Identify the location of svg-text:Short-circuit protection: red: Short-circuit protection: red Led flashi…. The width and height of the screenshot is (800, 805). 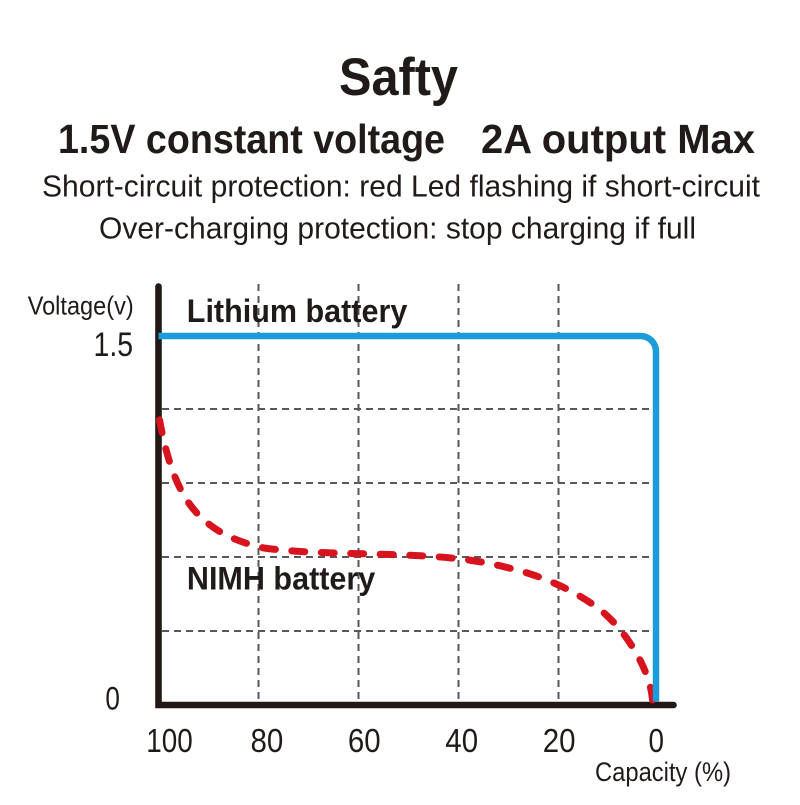
(401, 187).